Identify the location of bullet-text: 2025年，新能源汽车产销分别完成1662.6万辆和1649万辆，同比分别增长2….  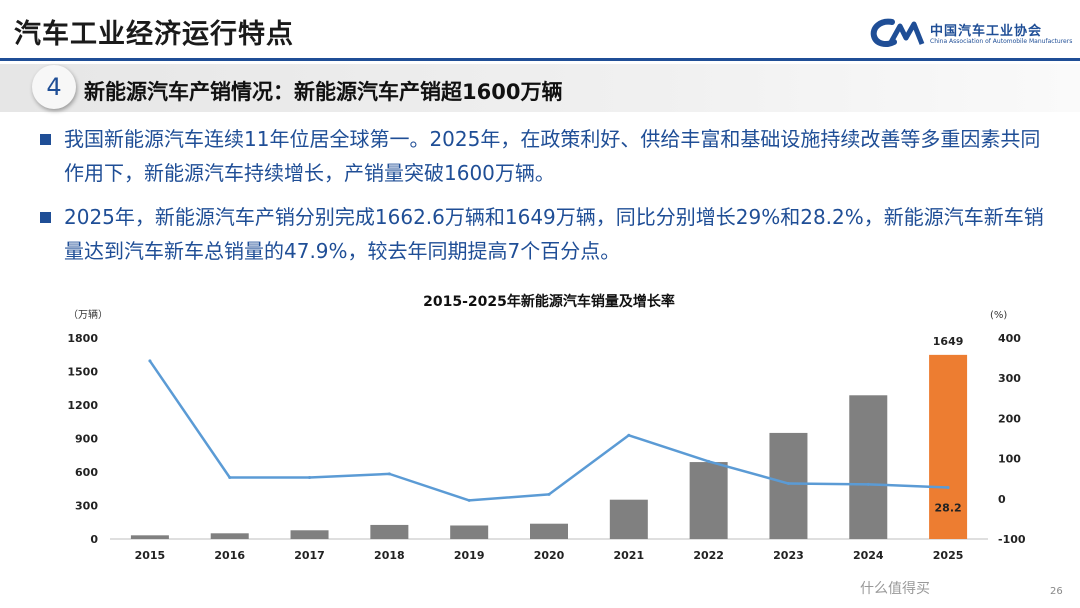
(554, 234).